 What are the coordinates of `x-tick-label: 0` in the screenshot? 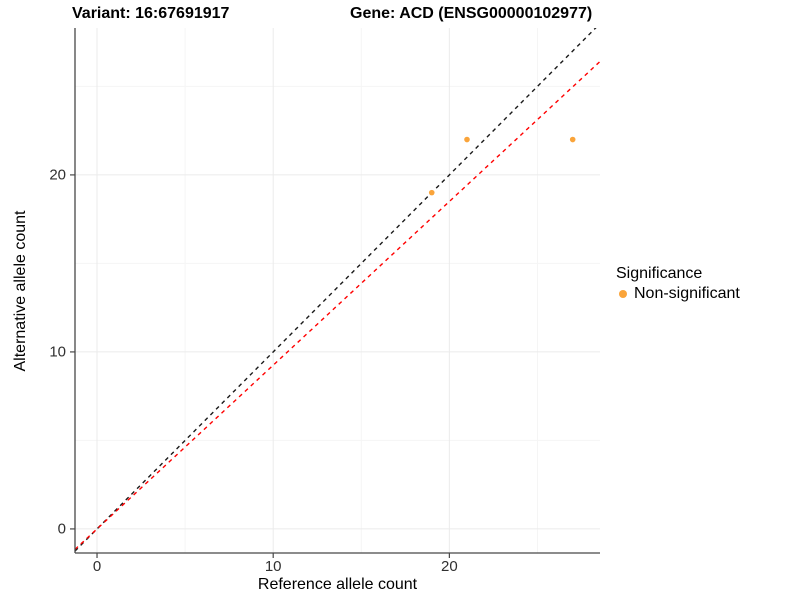 It's located at (97, 566).